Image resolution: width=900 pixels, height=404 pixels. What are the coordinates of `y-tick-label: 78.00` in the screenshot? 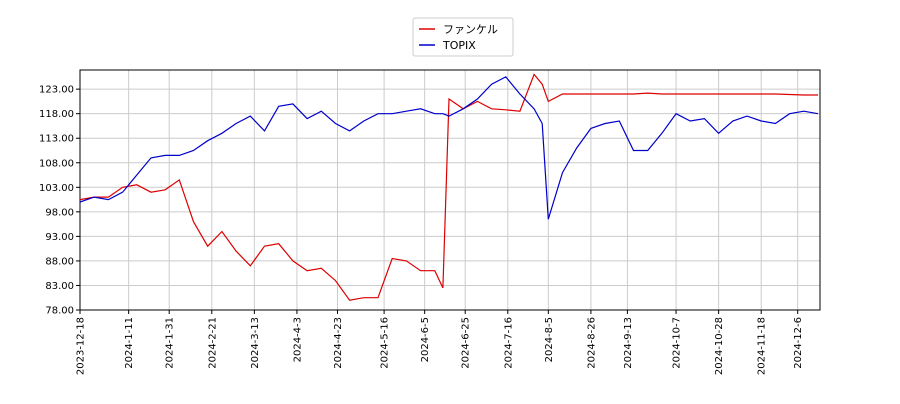 It's located at (59, 311).